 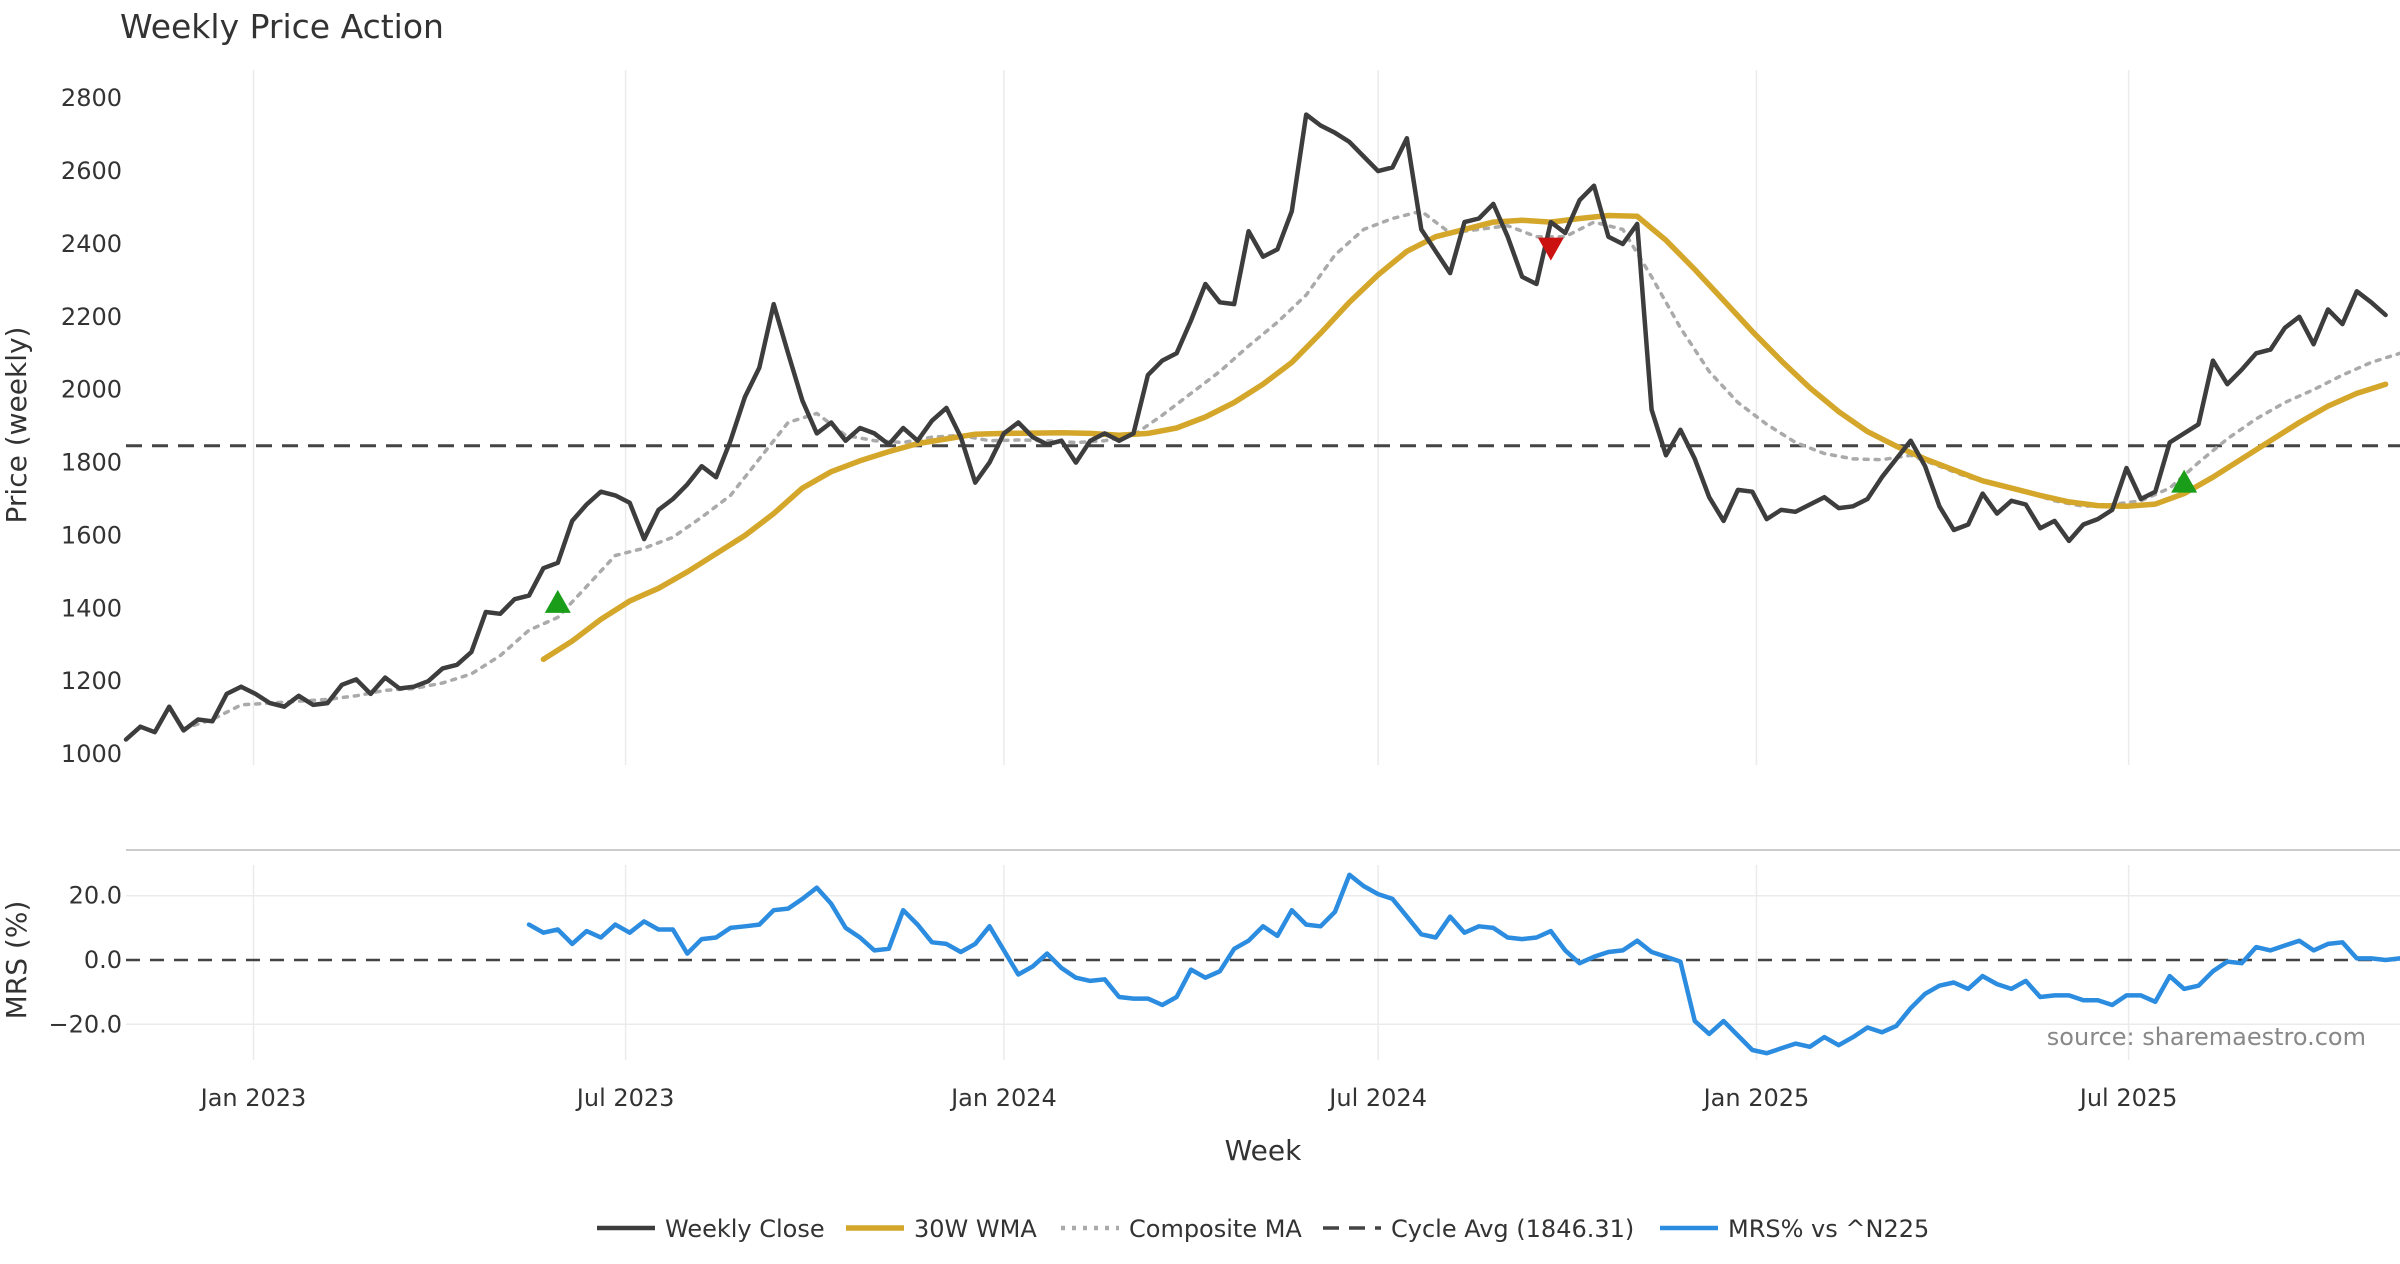 What do you see at coordinates (95, 896) in the screenshot?
I see `mrs-tick-label: 20.0` at bounding box center [95, 896].